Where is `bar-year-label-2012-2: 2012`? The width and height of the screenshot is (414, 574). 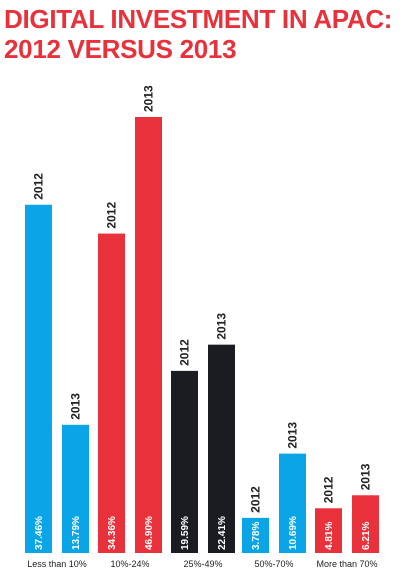
bar-year-label-2012-2: 2012 is located at coordinates (112, 215).